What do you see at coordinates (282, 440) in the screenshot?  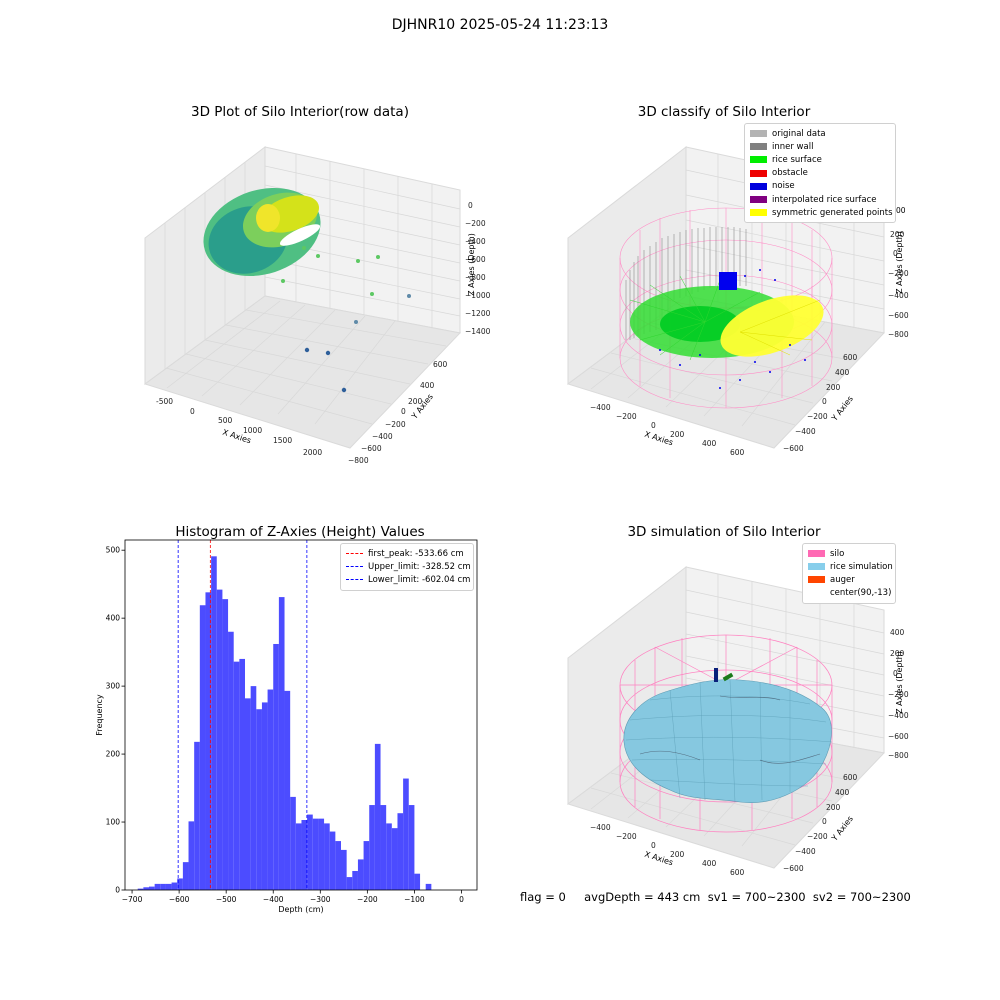 I see `svg-text: 1500` at bounding box center [282, 440].